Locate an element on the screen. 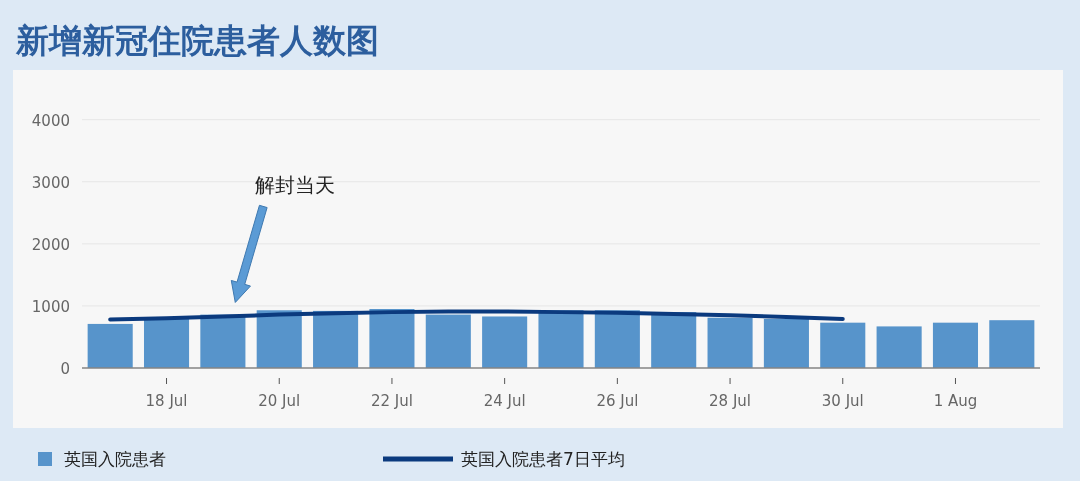 This screenshot has height=481, width=1080. x-tick-label: 1 Aug is located at coordinates (955, 401).